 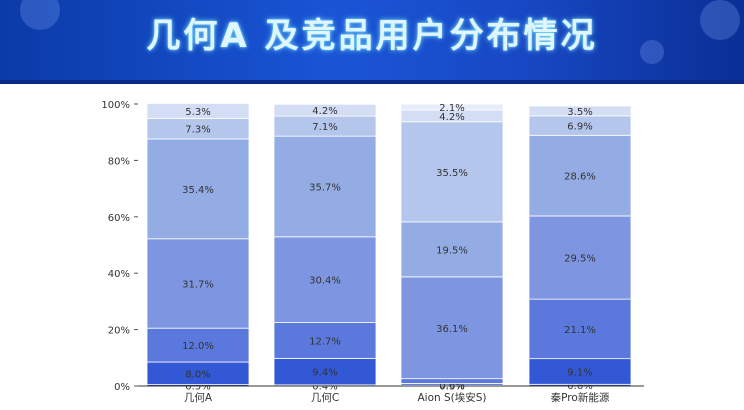 I want to click on data-label: 8.0%, so click(x=197, y=374).